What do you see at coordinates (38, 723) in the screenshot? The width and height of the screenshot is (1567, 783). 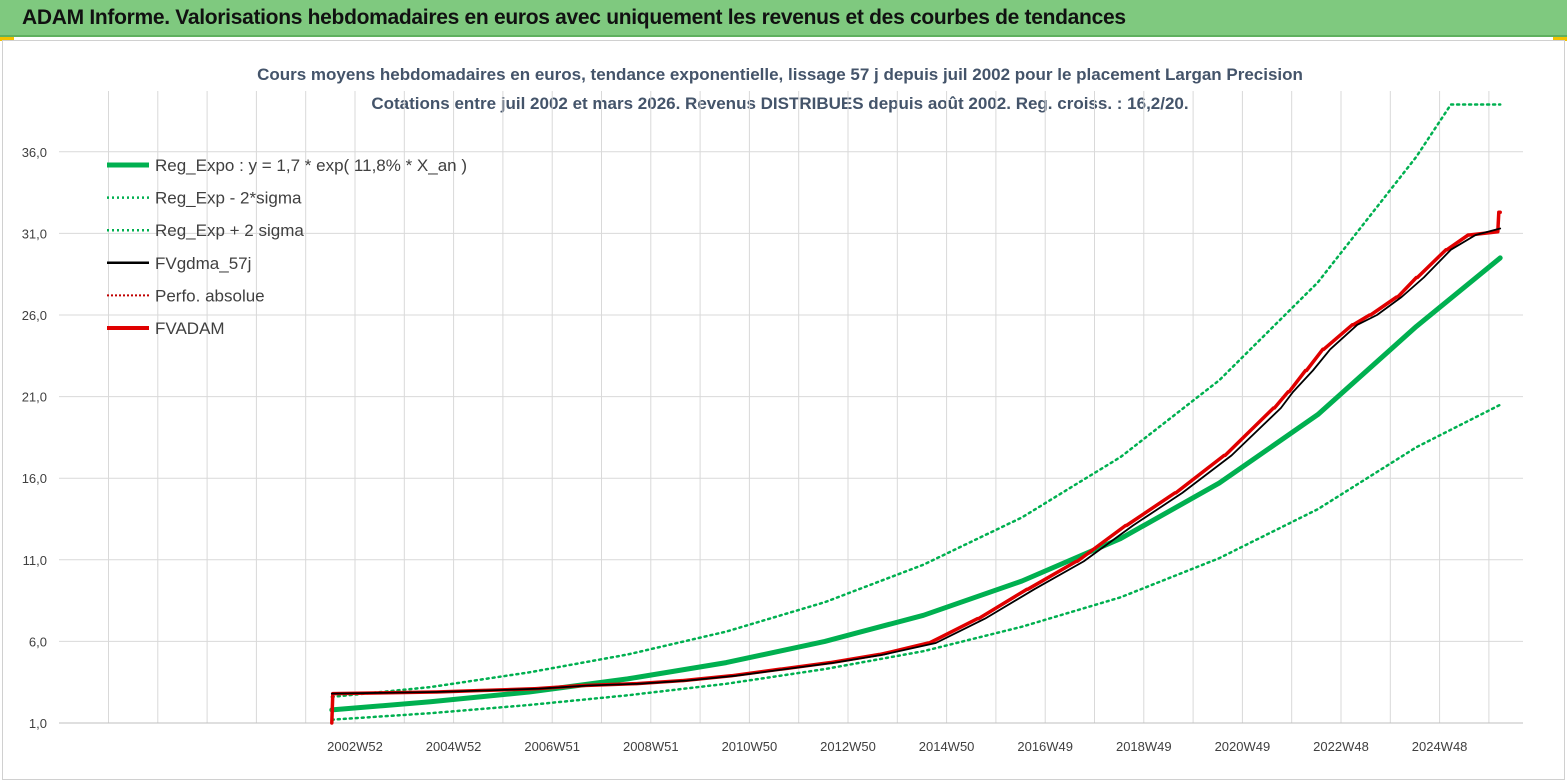 I see `y-tick-label: 1,0` at bounding box center [38, 723].